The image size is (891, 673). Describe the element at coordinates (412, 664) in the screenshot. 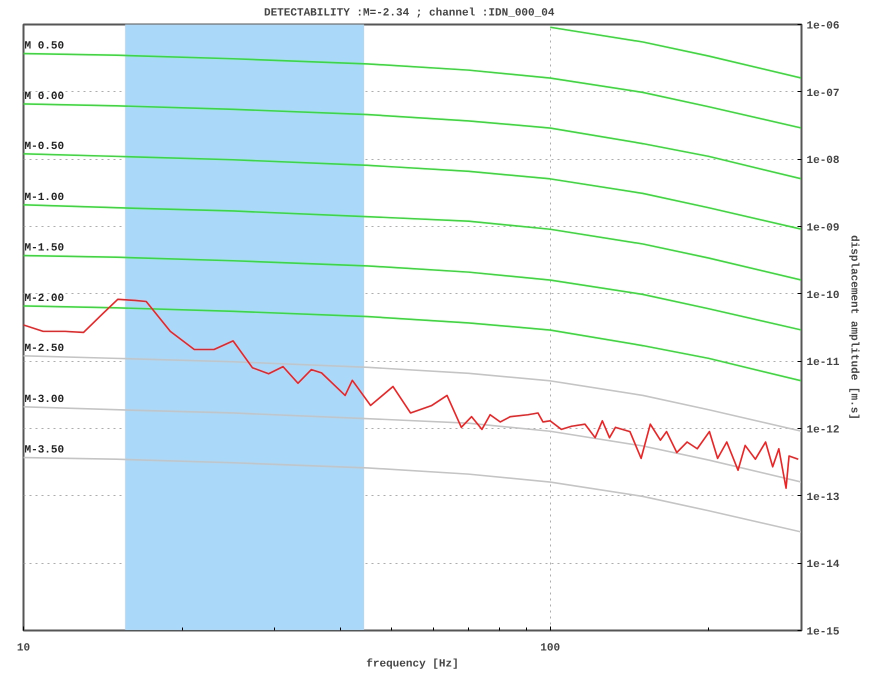

I see `x-axis-title: frequency [Hz]` at that location.